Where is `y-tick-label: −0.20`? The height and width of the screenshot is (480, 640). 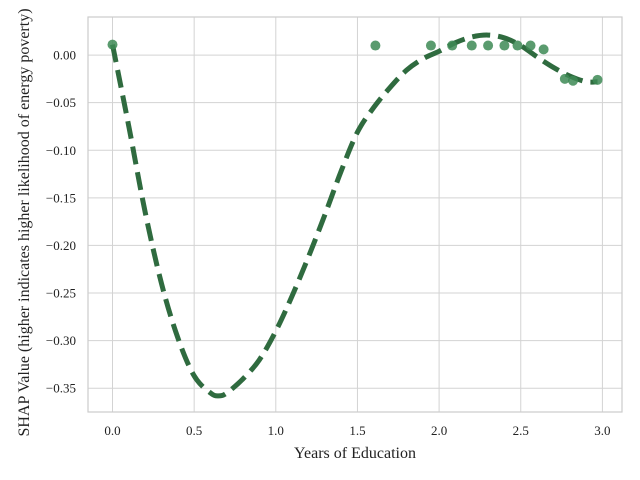
y-tick-label: −0.20 is located at coordinates (61, 245).